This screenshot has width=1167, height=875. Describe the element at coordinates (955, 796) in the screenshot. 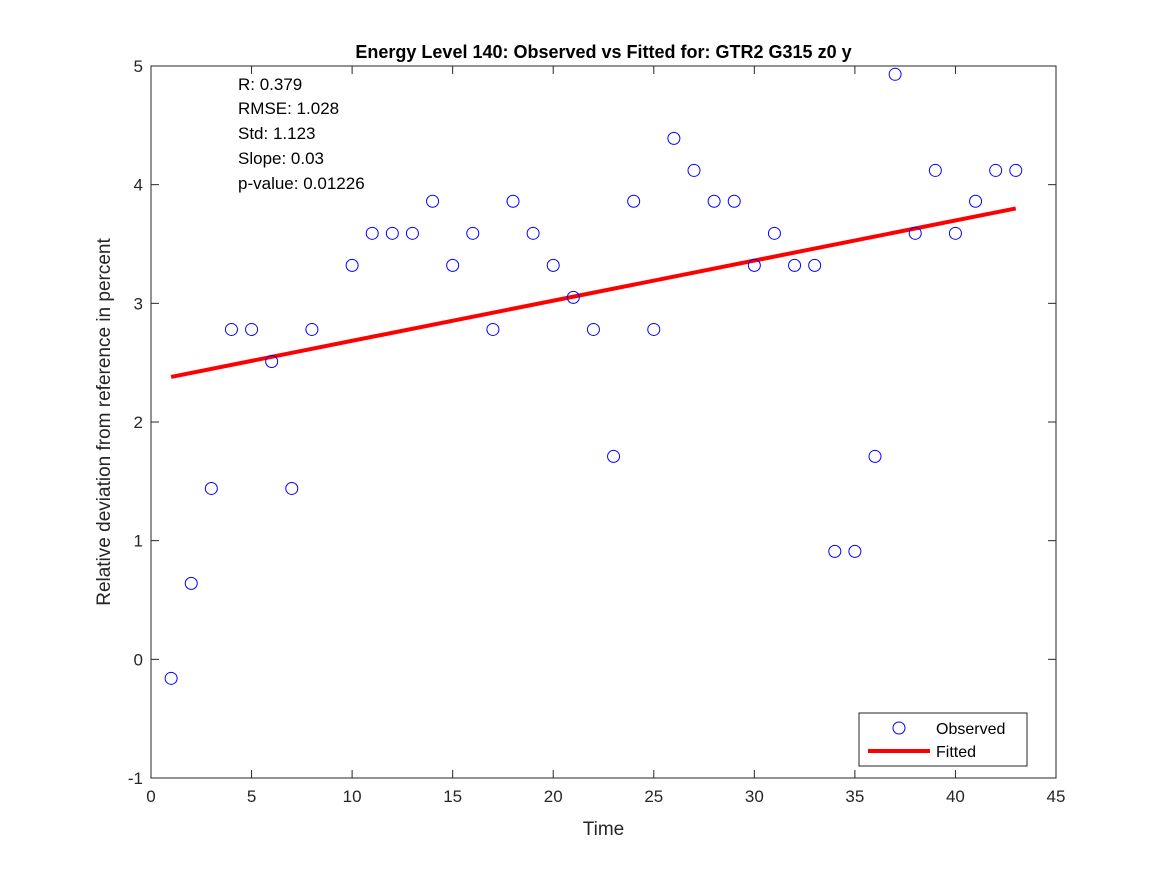

I see `x-tick-label: 40` at that location.